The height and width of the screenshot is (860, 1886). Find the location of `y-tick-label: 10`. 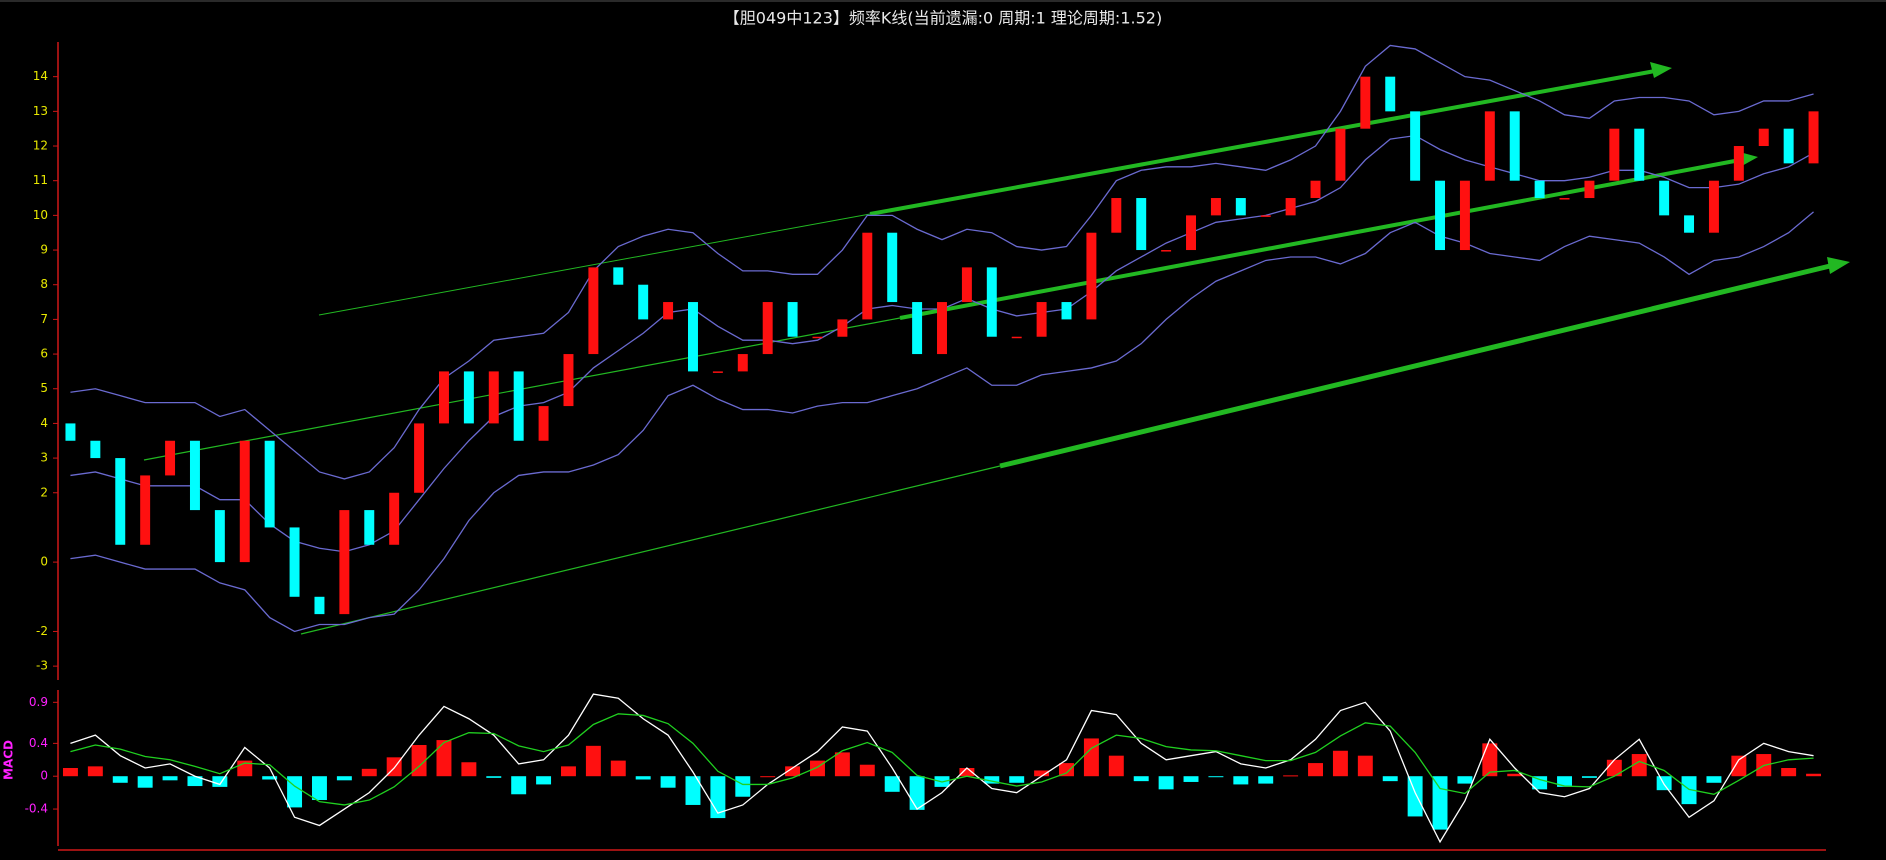

y-tick-label: 10 is located at coordinates (40, 215).